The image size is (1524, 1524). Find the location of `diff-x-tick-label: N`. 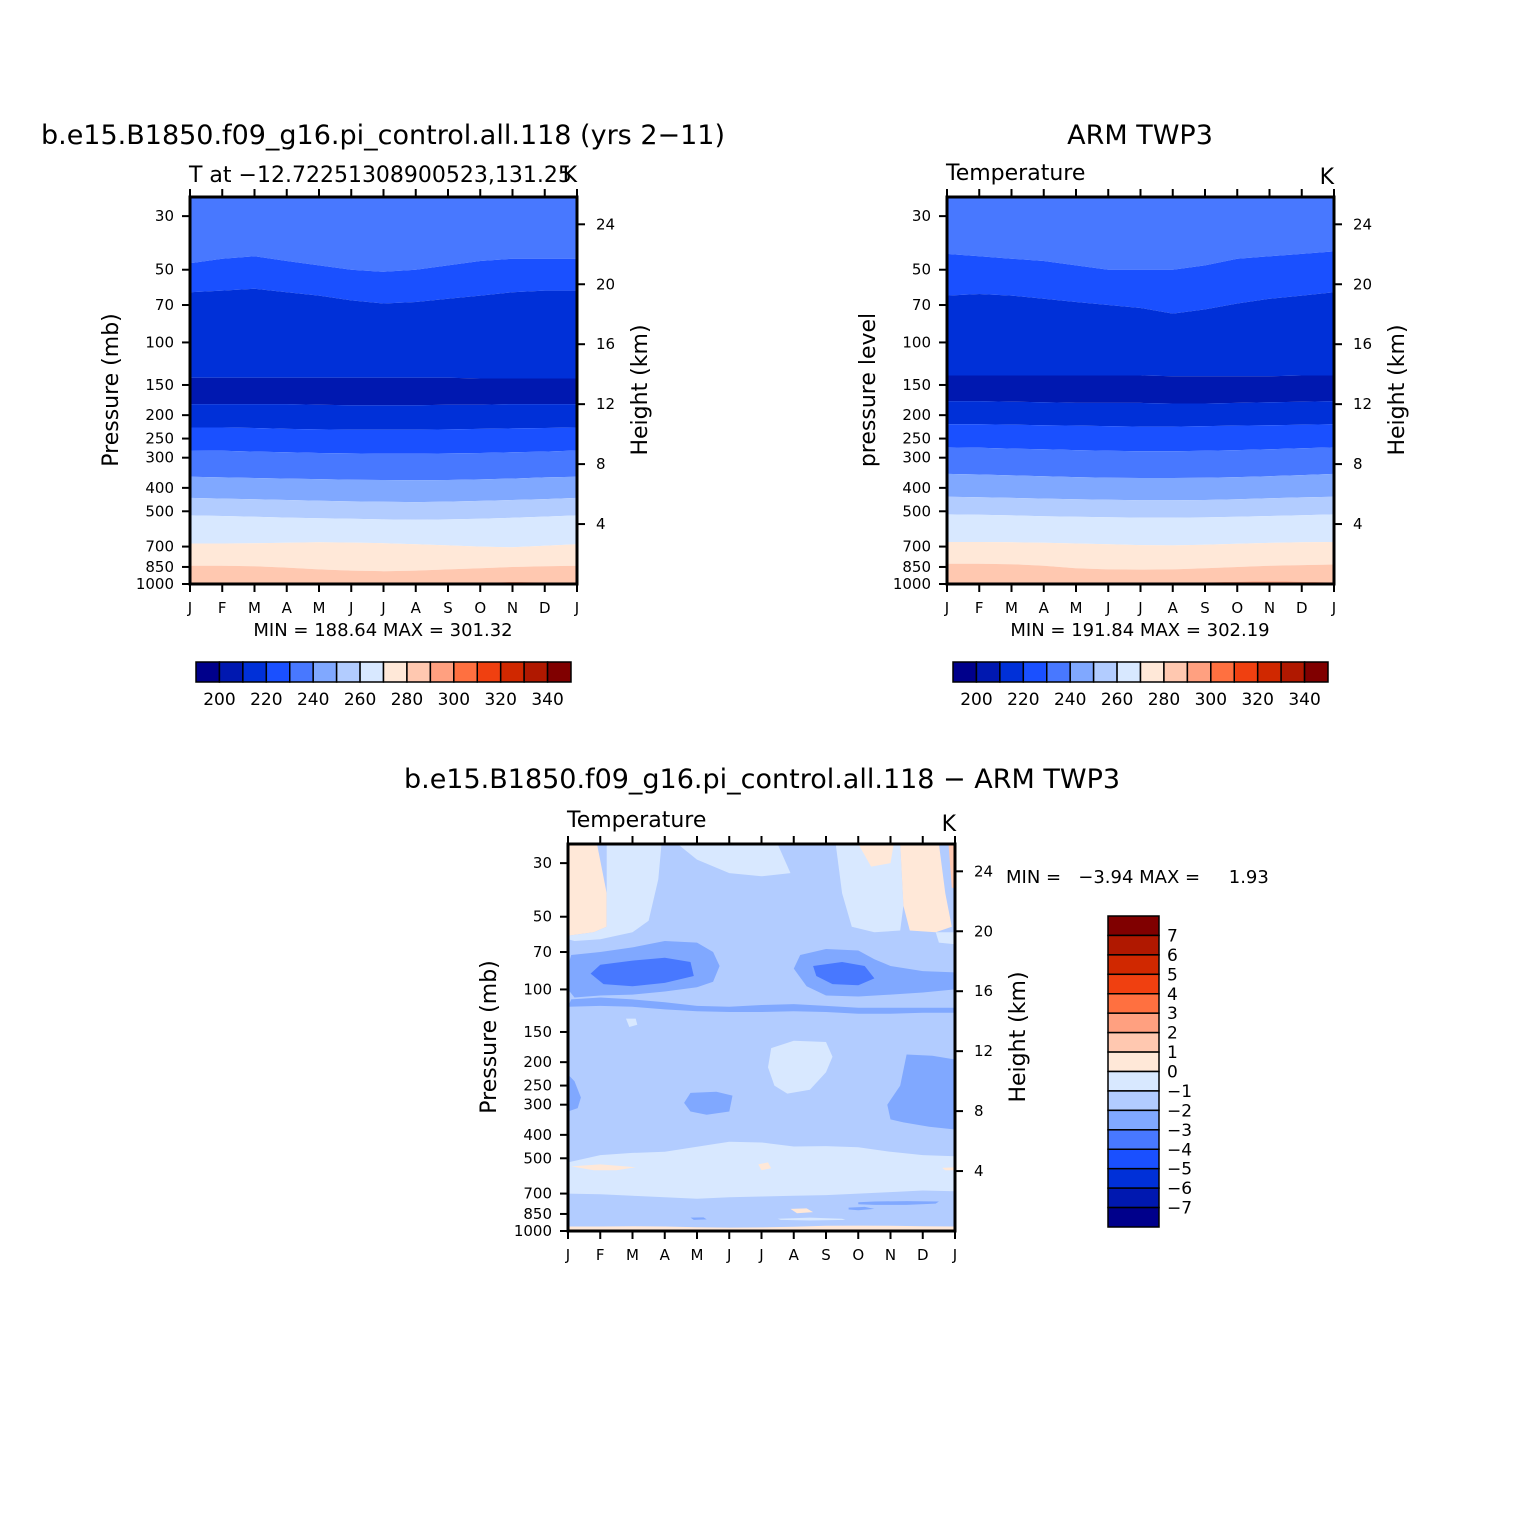

diff-x-tick-label: N is located at coordinates (890, 1255).